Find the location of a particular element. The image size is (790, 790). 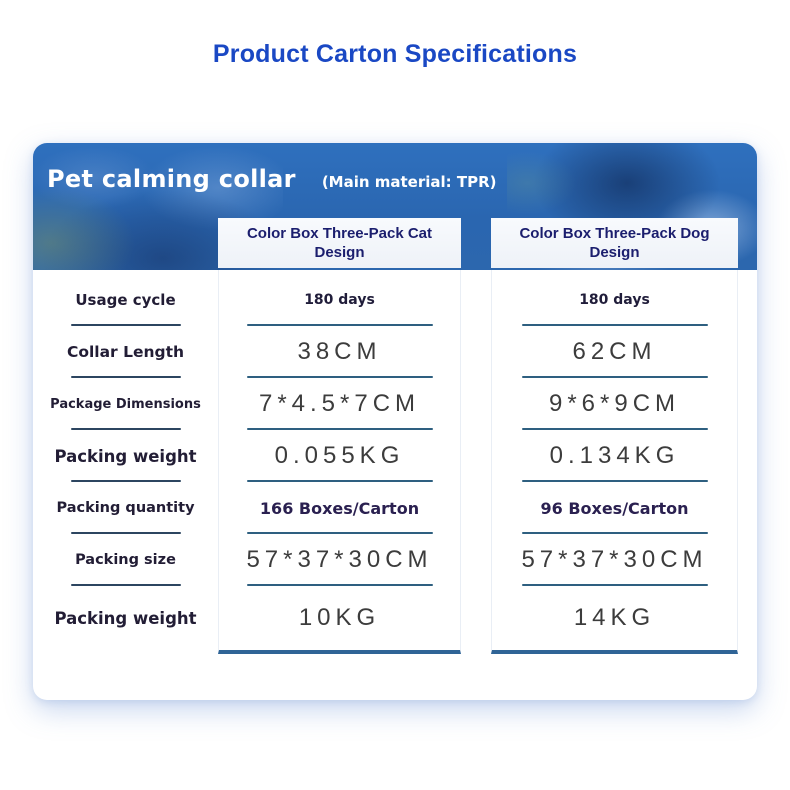

table-row-label: Collar Length is located at coordinates (125, 352).